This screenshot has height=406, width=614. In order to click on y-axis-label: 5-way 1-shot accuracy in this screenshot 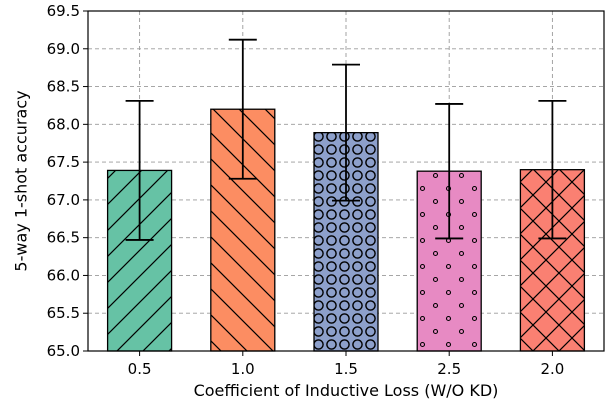, I will do `click(21, 180)`.